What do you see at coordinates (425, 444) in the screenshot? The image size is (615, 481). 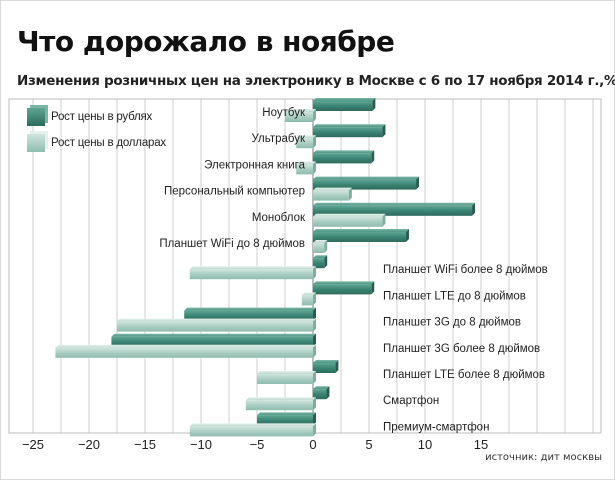 I see `x-tick-label: 10` at bounding box center [425, 444].